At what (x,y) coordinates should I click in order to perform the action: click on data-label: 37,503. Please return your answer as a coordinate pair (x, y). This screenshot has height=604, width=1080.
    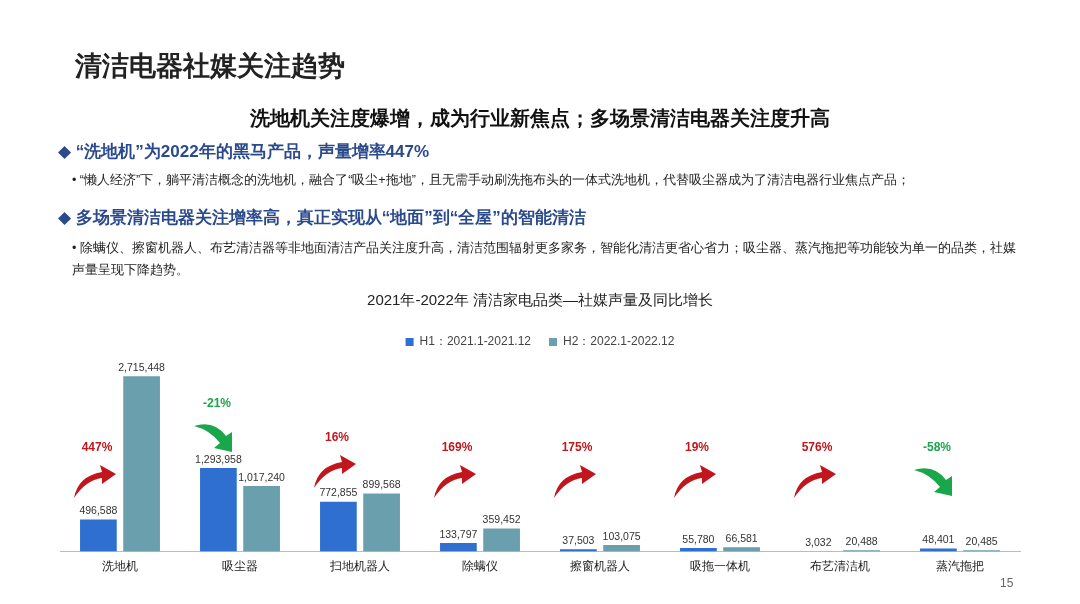
    Looking at the image, I should click on (578, 539).